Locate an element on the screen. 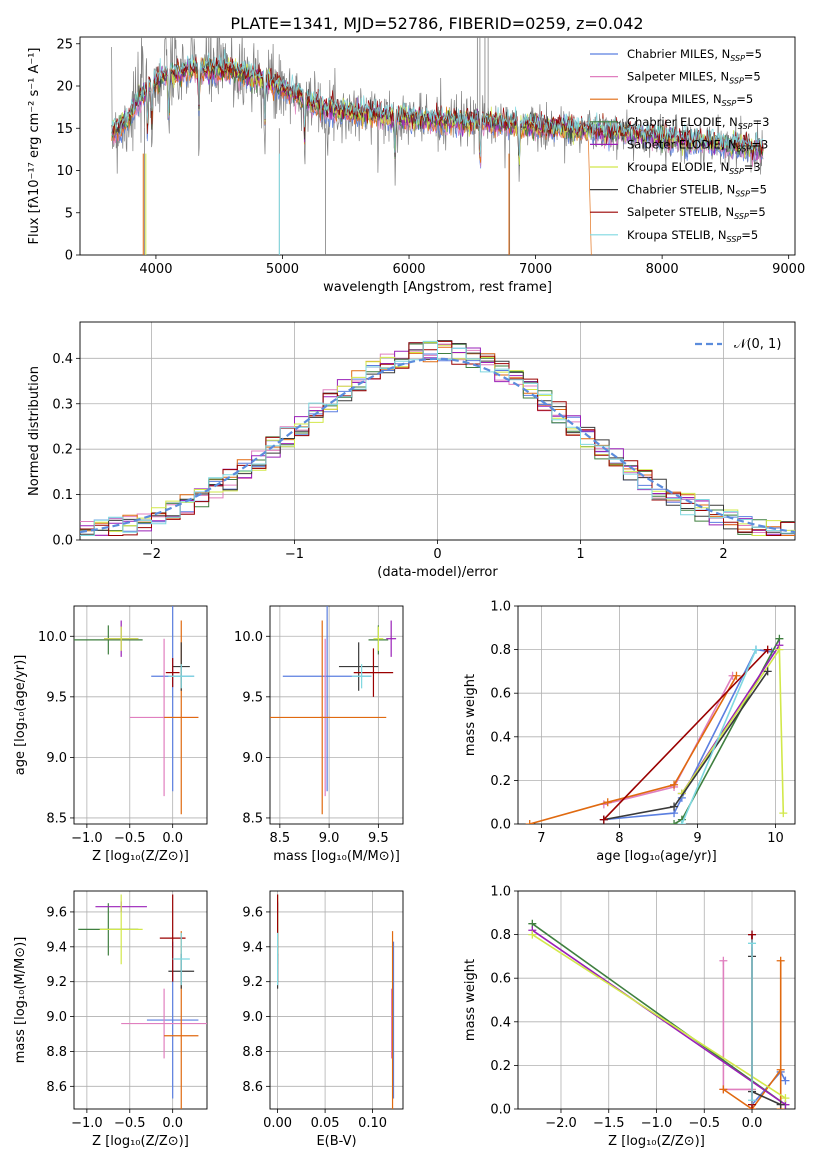 This screenshot has width=819, height=1170. panel-age-vs-mass: 8.5 9.0 9.5 8.5 9.0 9.5 10.0 mass [log₁₀(M/M⊙)] is located at coordinates (319, 734).